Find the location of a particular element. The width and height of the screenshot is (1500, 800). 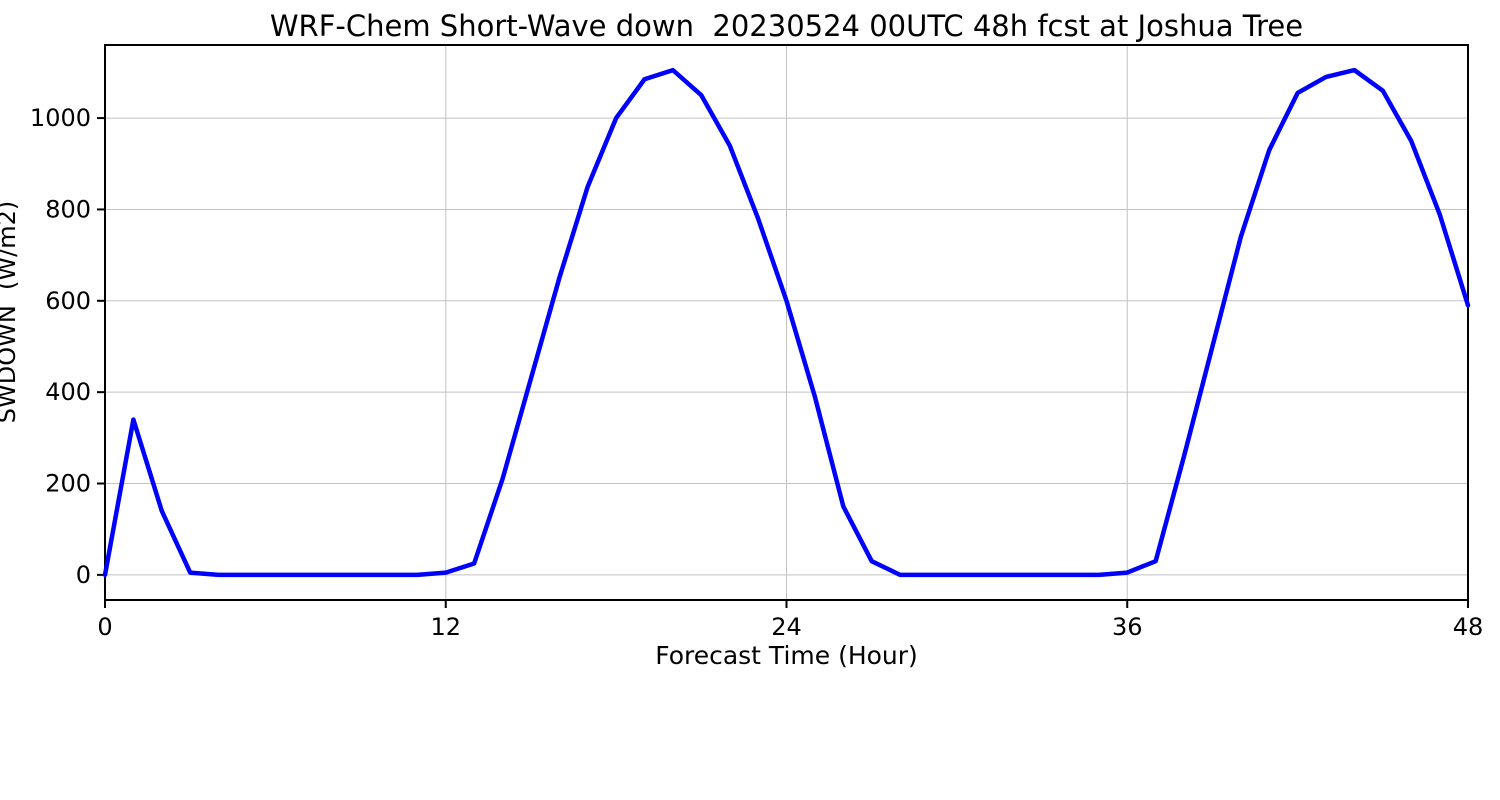

x-axis-label: Forecast Time (Hour) is located at coordinates (786, 655).